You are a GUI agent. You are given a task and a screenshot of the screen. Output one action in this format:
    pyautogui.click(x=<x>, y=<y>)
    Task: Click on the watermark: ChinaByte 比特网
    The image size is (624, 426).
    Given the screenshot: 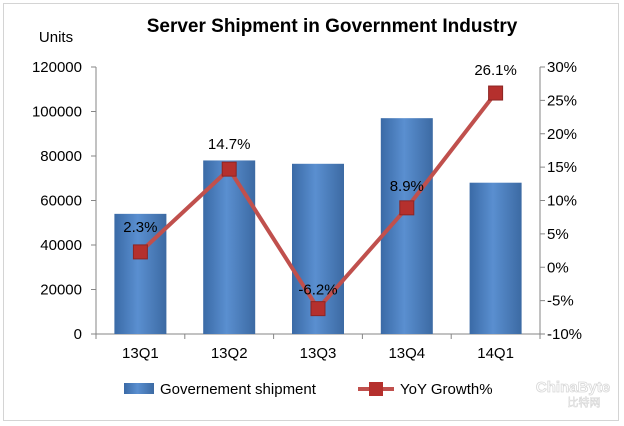 What is the action you would take?
    pyautogui.click(x=573, y=394)
    